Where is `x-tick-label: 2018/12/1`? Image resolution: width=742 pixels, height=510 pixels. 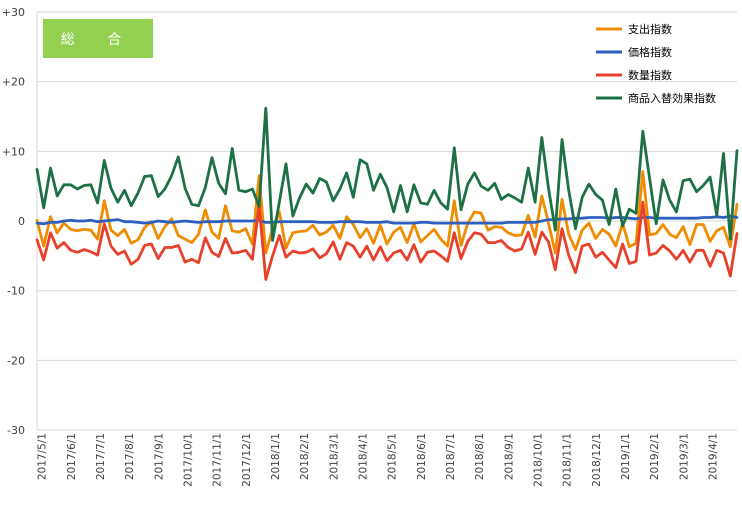 x-tick-label: 2018/12/1 is located at coordinates (597, 460).